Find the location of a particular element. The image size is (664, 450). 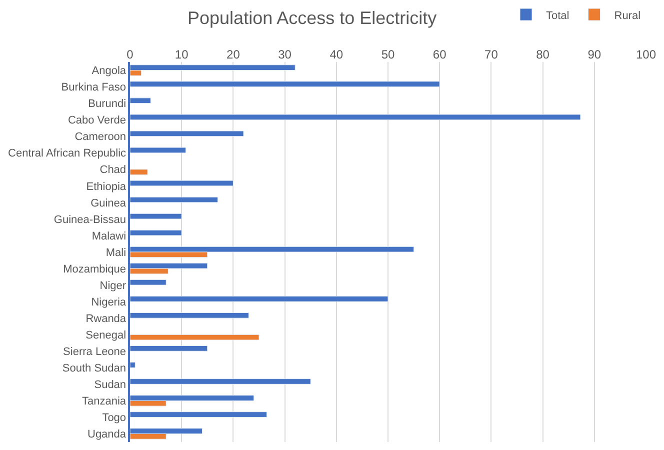

y-tick-label: Uganda is located at coordinates (107, 434).